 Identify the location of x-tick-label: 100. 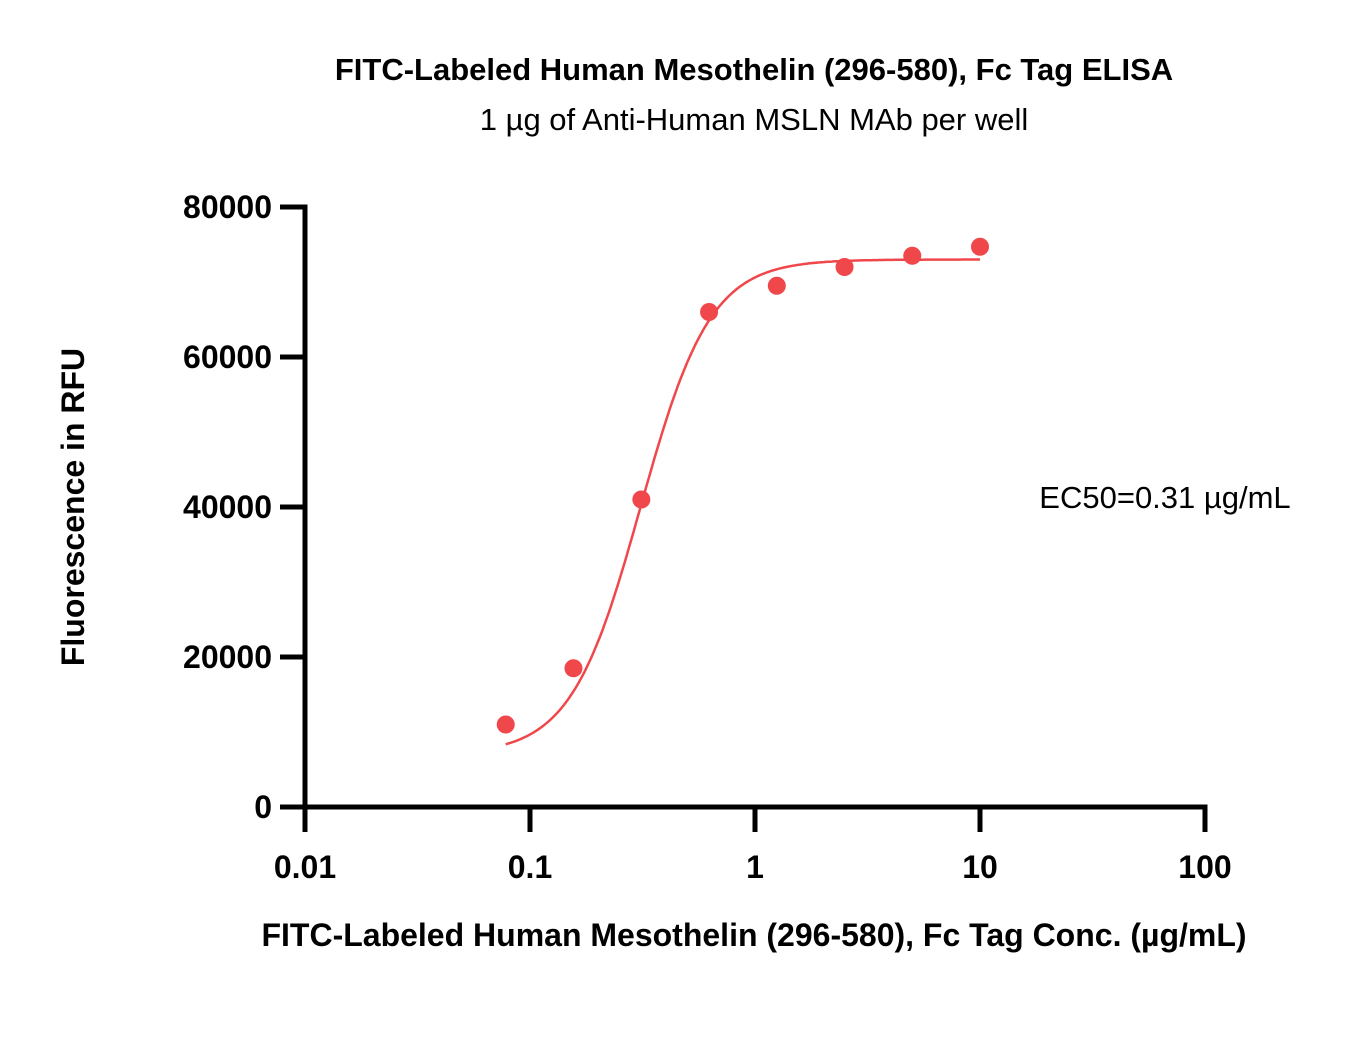
(1204, 867).